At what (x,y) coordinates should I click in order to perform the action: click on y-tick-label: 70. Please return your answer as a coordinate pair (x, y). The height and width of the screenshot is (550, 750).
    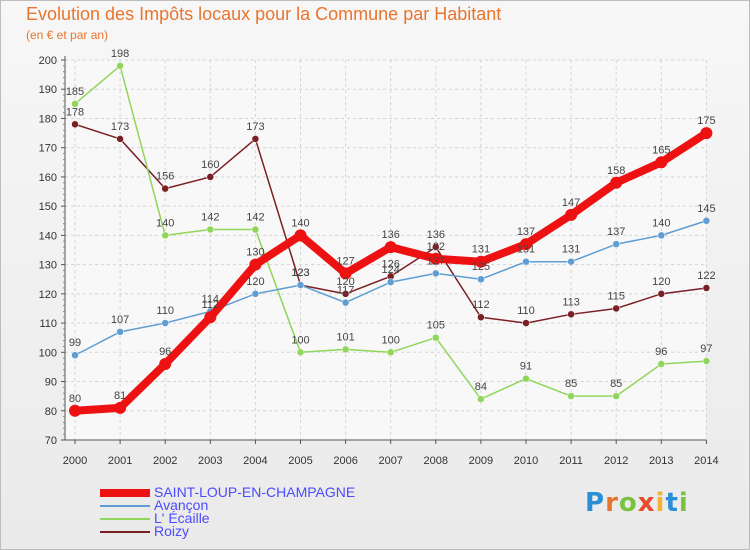
    Looking at the image, I should click on (51, 441).